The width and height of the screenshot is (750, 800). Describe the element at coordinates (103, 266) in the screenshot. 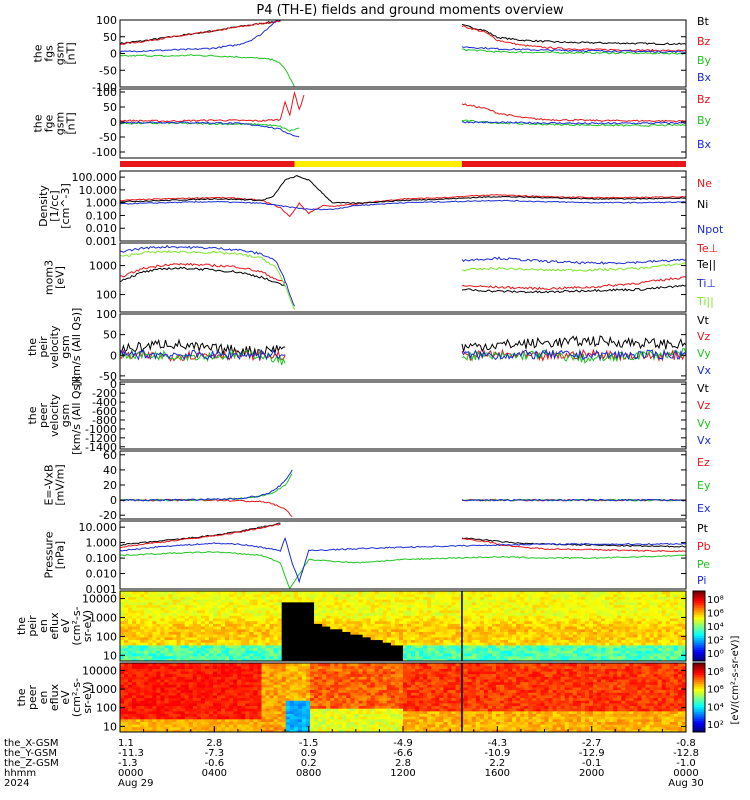

I see `y-tick-label: 1000` at that location.